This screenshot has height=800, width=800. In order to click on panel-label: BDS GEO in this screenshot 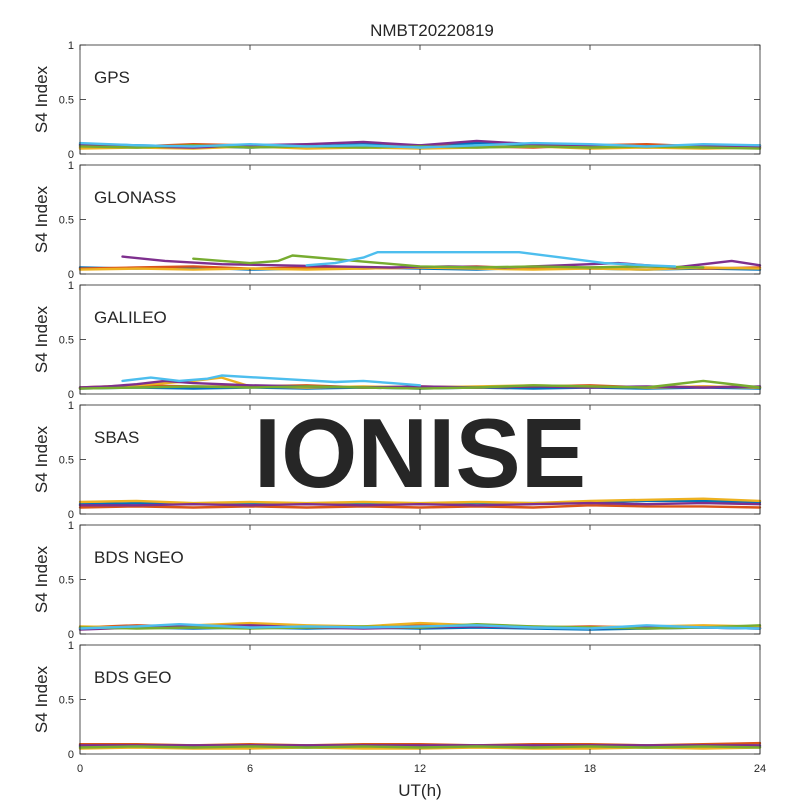, I will do `click(132, 677)`.